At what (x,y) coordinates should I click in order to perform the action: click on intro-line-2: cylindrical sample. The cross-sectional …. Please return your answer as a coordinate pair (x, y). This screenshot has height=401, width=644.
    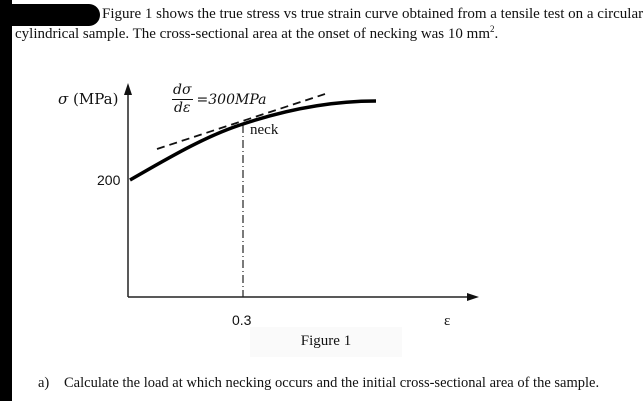
    Looking at the image, I should click on (256, 33).